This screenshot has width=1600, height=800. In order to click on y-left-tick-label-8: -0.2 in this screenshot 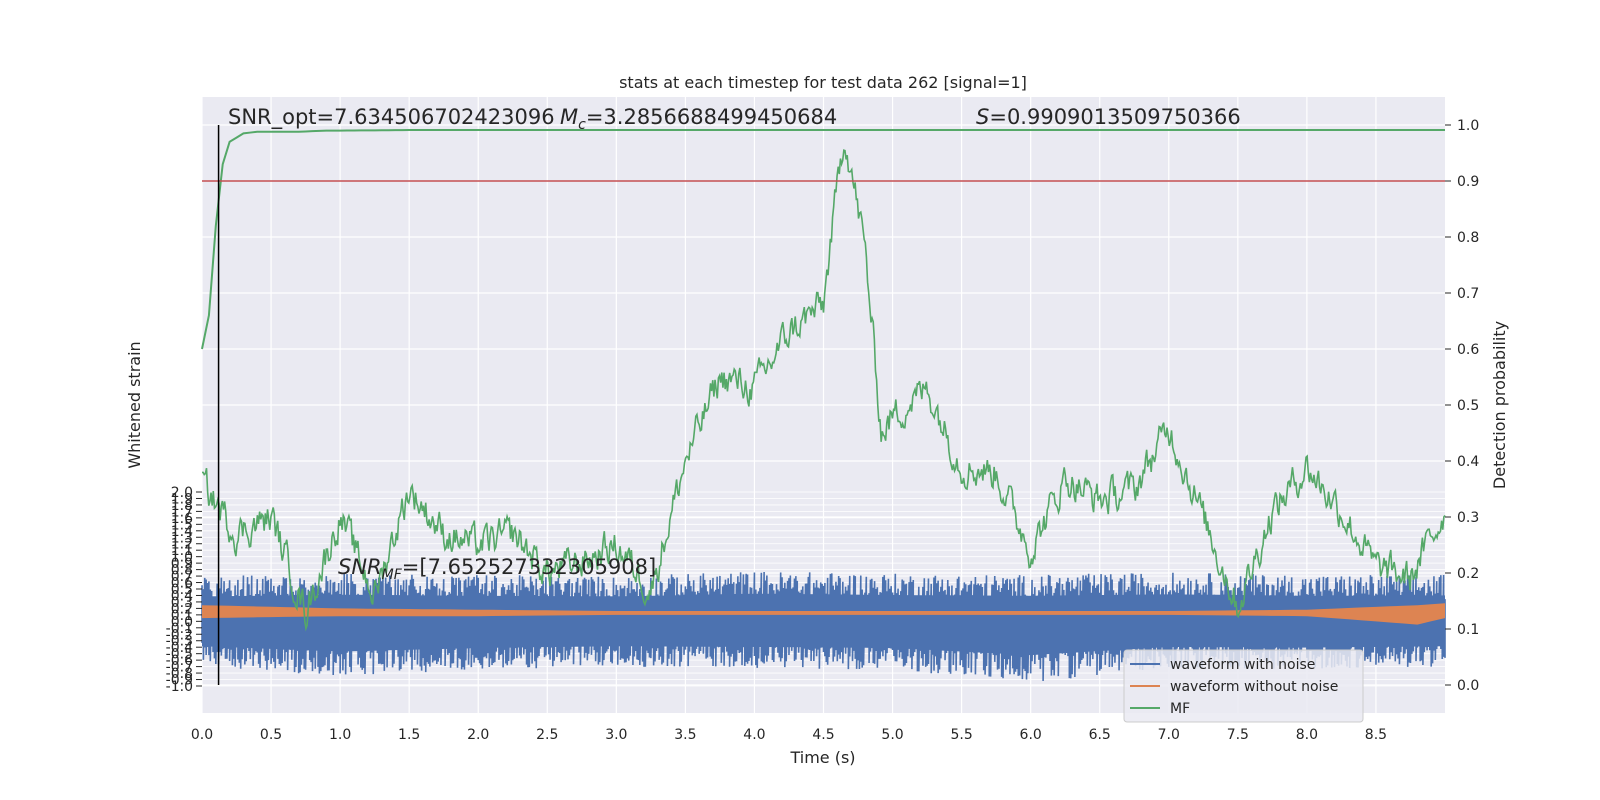, I will do `click(179, 635)`.